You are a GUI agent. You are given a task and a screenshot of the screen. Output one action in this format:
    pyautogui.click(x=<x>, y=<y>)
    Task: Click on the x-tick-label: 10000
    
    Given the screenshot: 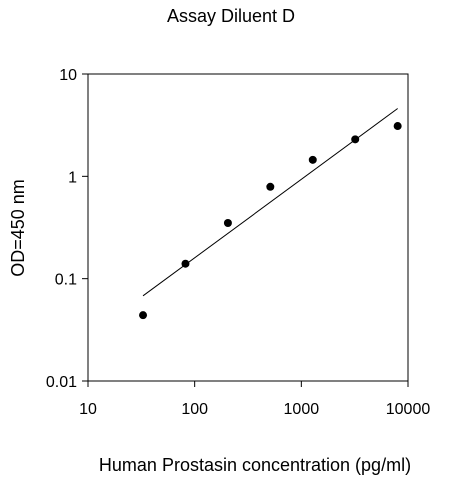 What is the action you would take?
    pyautogui.click(x=408, y=409)
    